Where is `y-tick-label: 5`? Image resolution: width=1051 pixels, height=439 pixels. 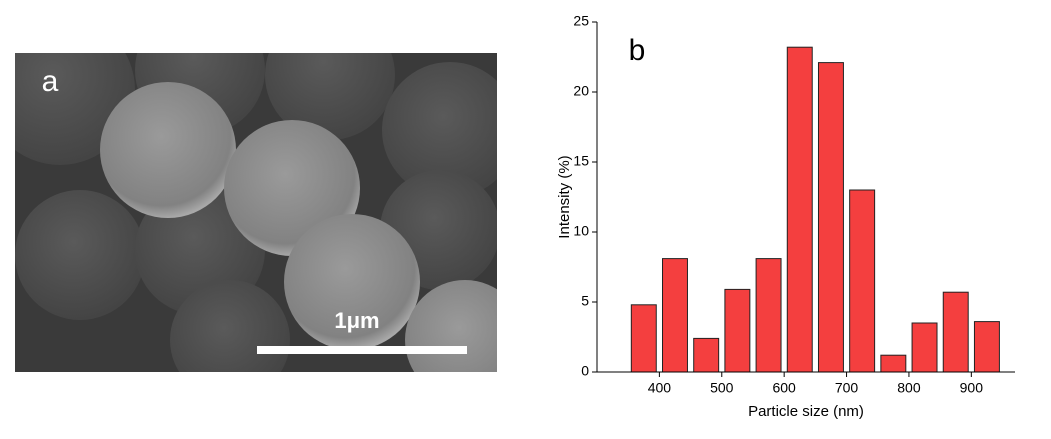
y-tick-label: 5 is located at coordinates (585, 301).